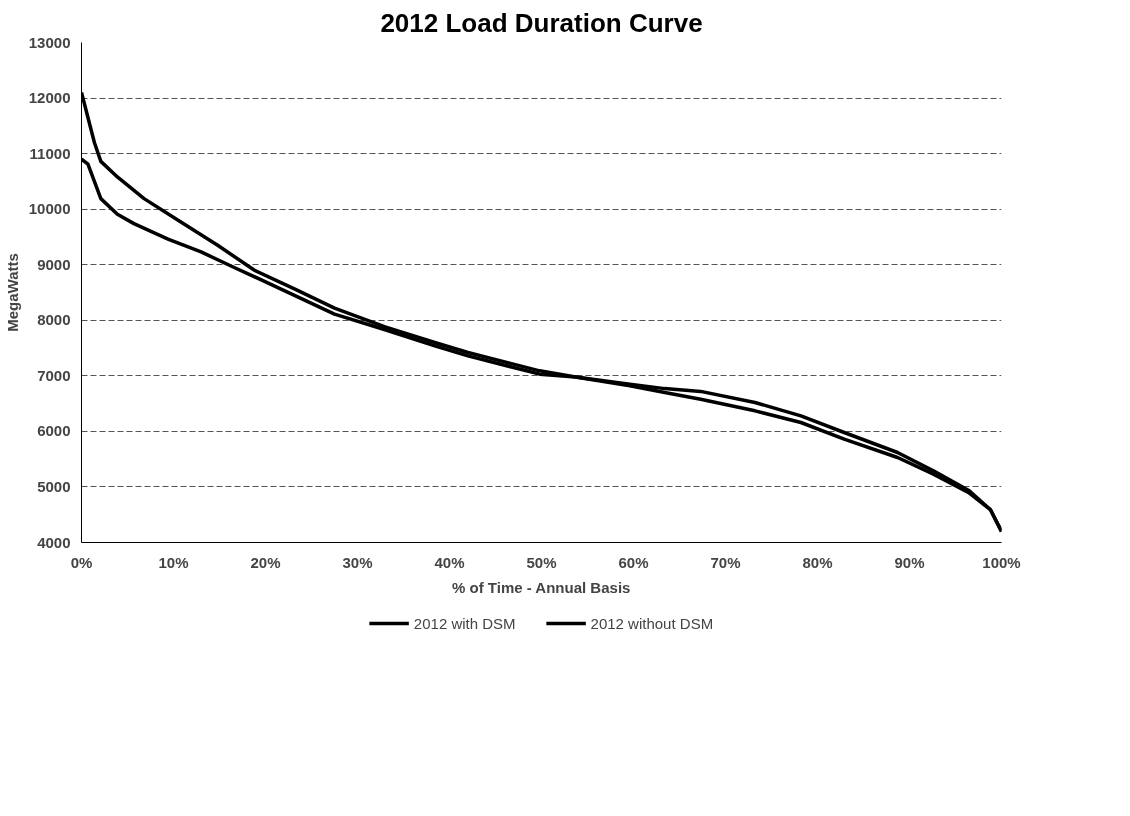 The image size is (1130, 816). Describe the element at coordinates (54, 486) in the screenshot. I see `y-tick-label: 5000` at that location.